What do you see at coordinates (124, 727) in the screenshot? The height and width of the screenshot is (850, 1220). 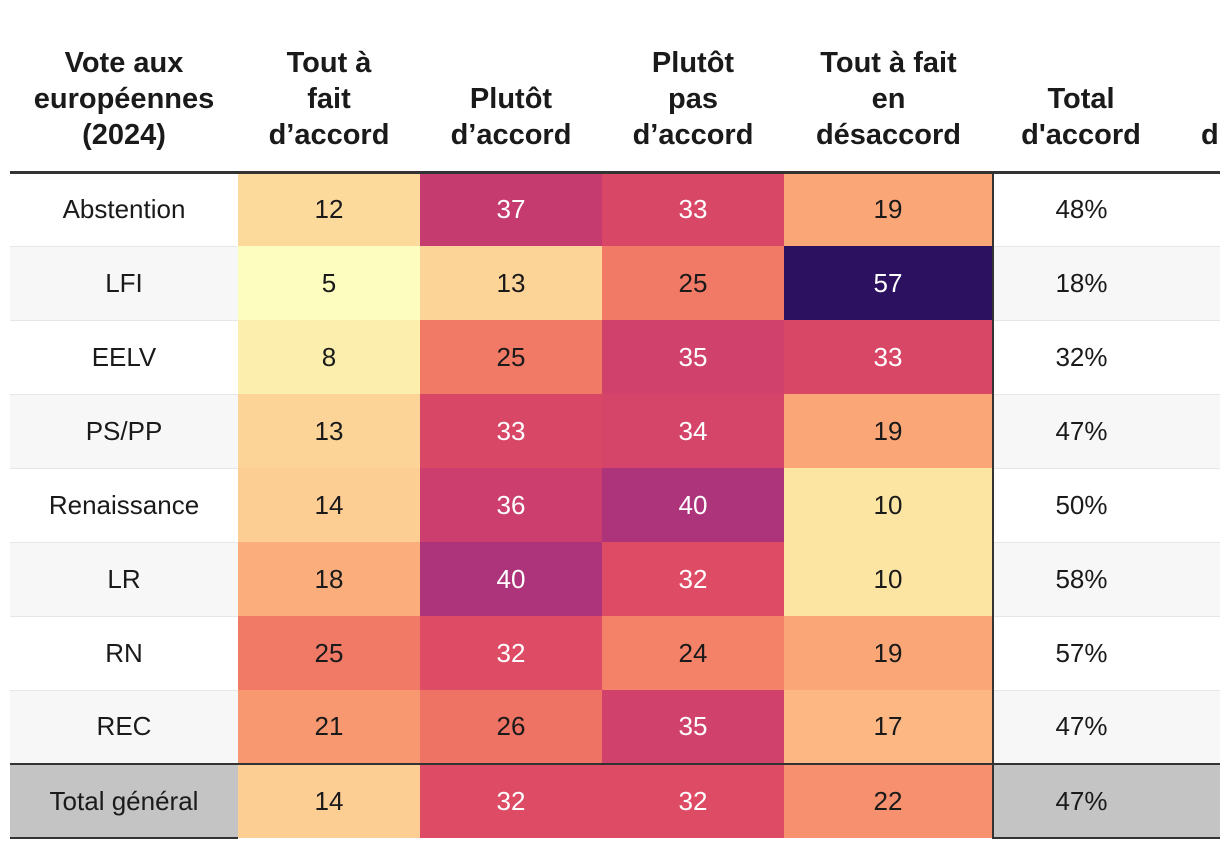 I see `row-label: REC` at bounding box center [124, 727].